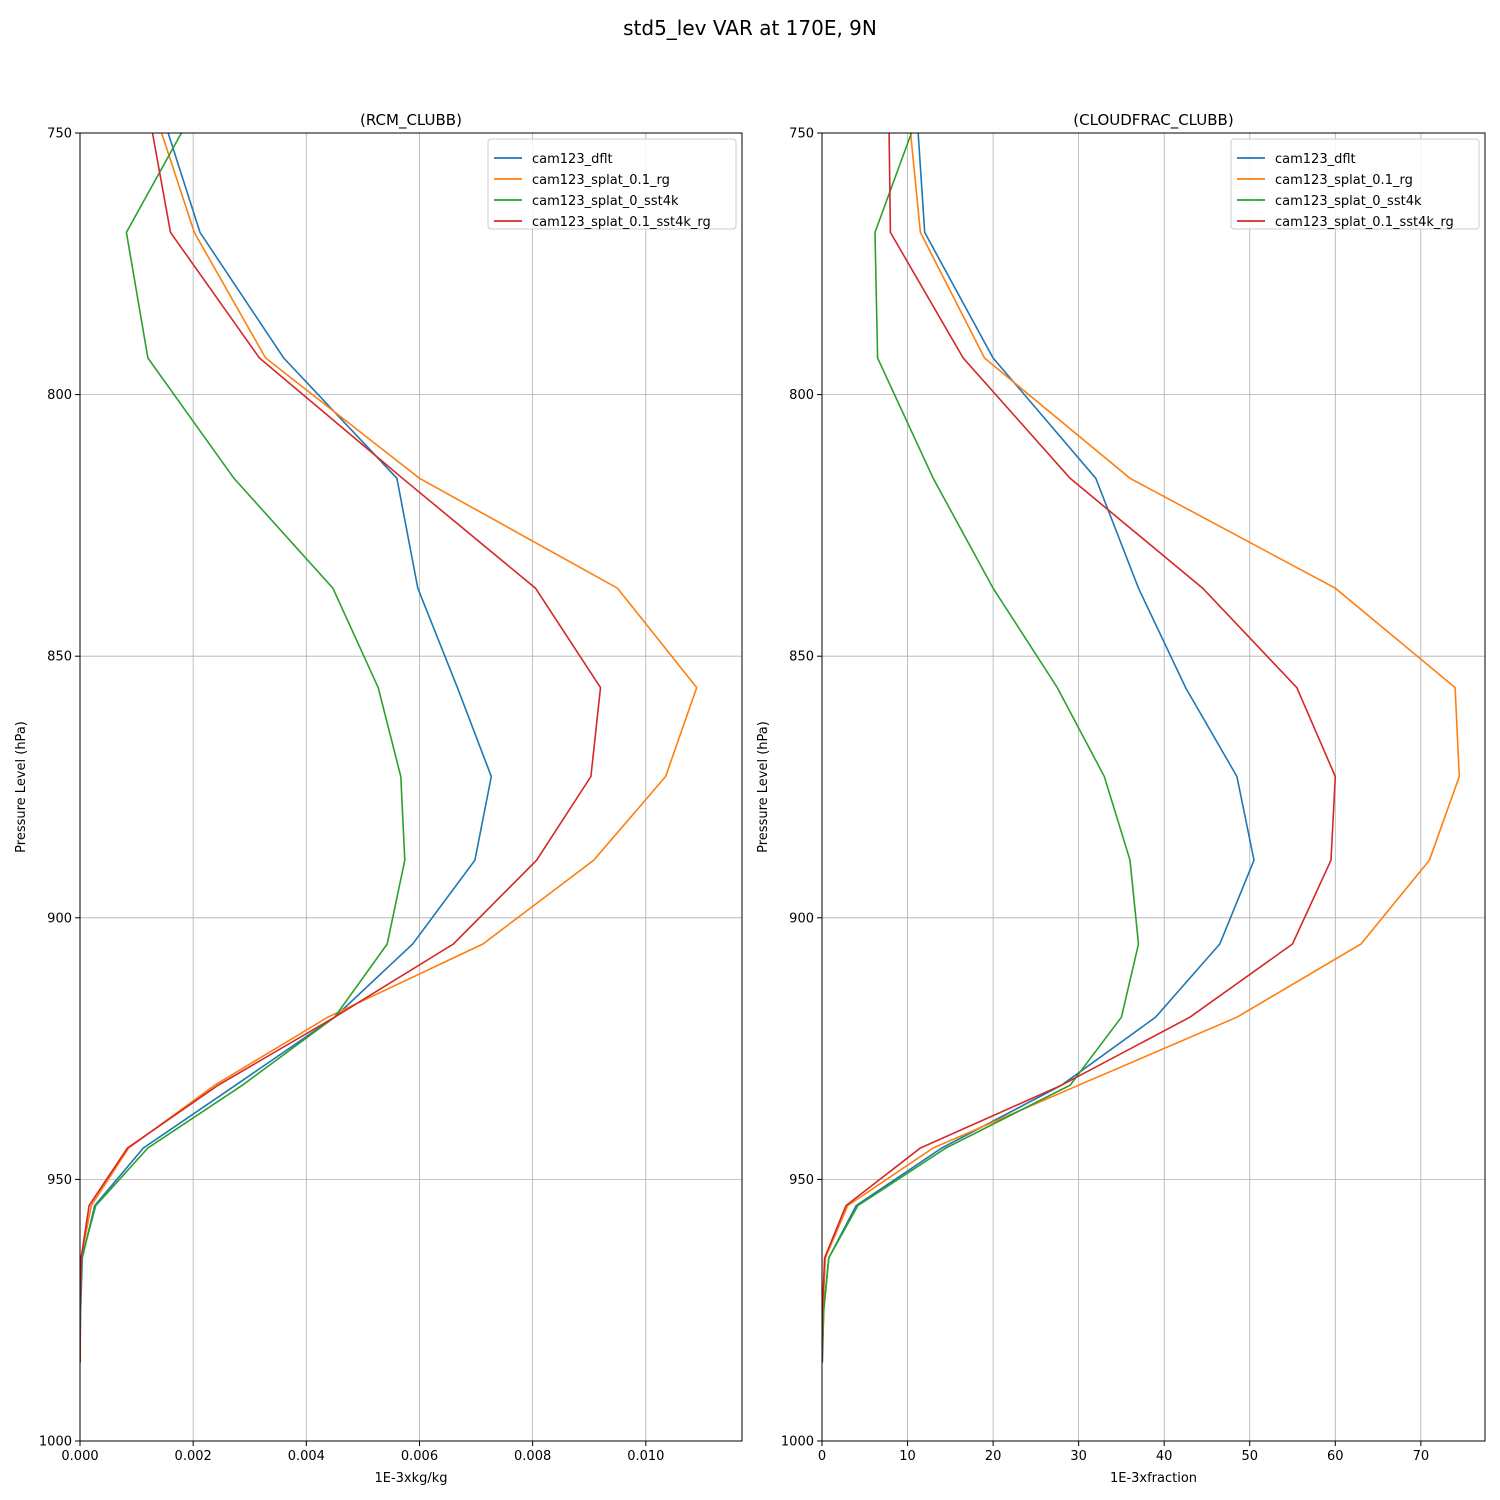 This screenshot has width=1500, height=1500. What do you see at coordinates (1335, 1456) in the screenshot?
I see `x-tick-label: 60` at bounding box center [1335, 1456].